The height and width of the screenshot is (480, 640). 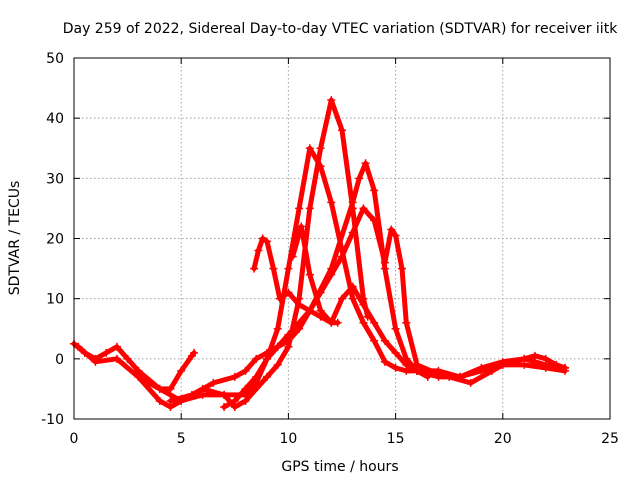 I want to click on y-tick-label: 30, so click(x=55, y=179).